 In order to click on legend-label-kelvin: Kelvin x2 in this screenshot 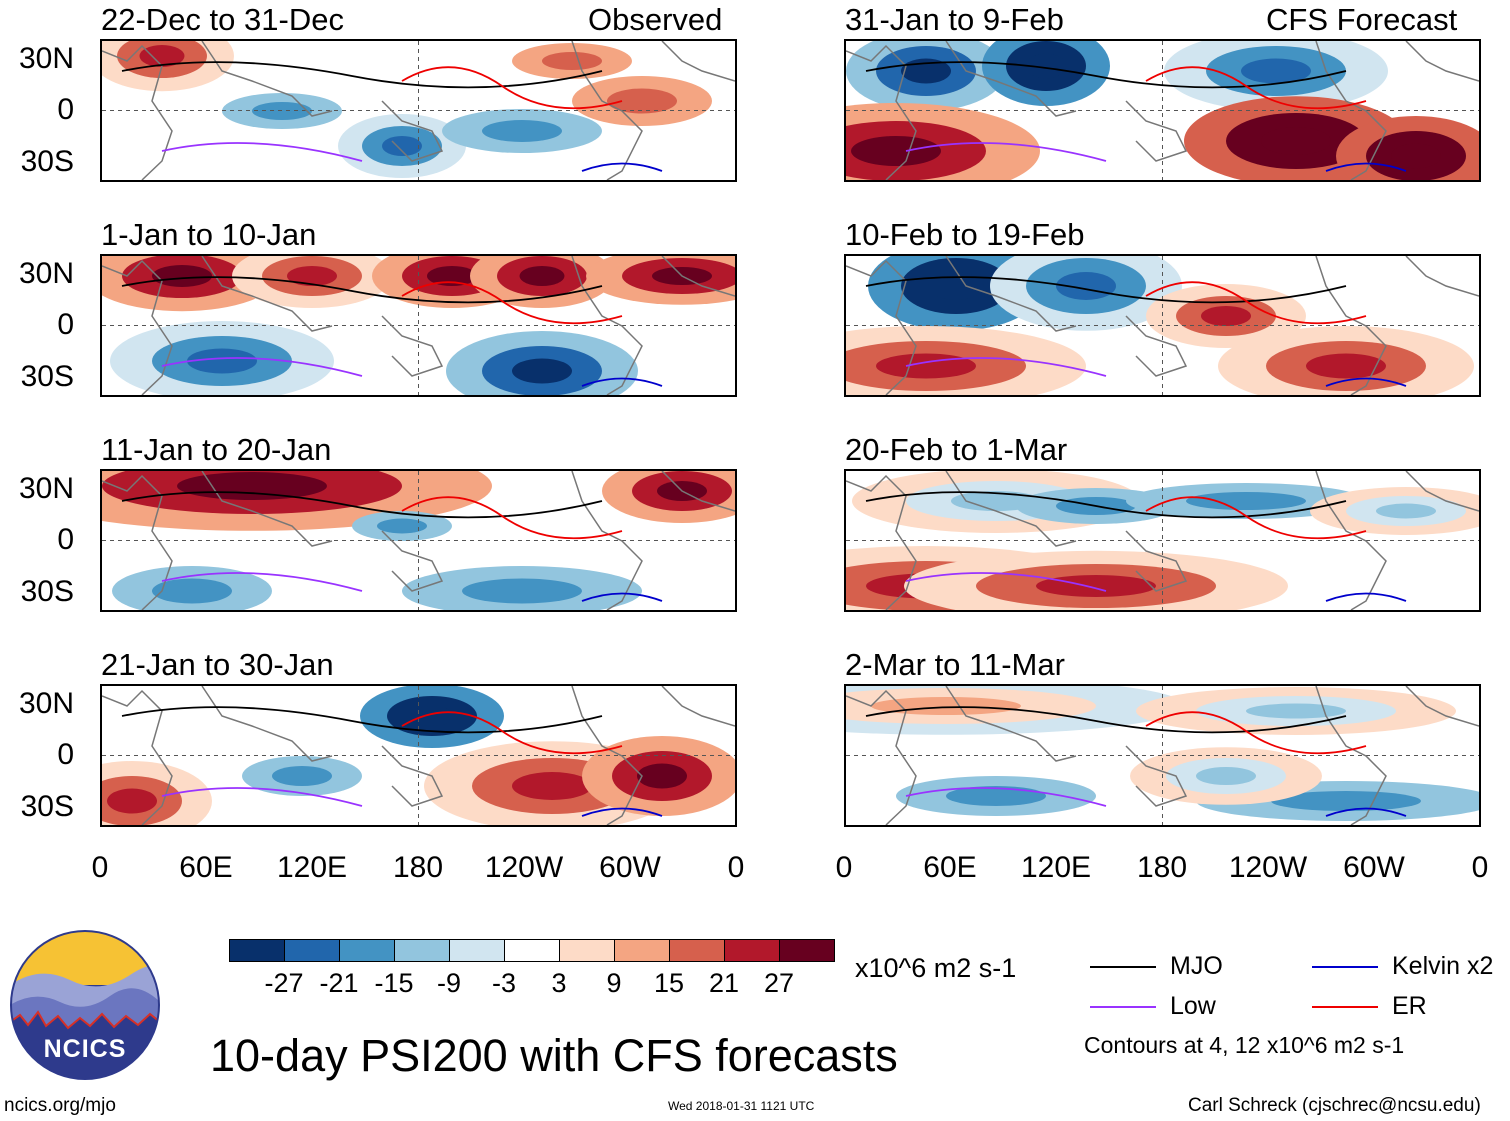, I will do `click(1443, 966)`.